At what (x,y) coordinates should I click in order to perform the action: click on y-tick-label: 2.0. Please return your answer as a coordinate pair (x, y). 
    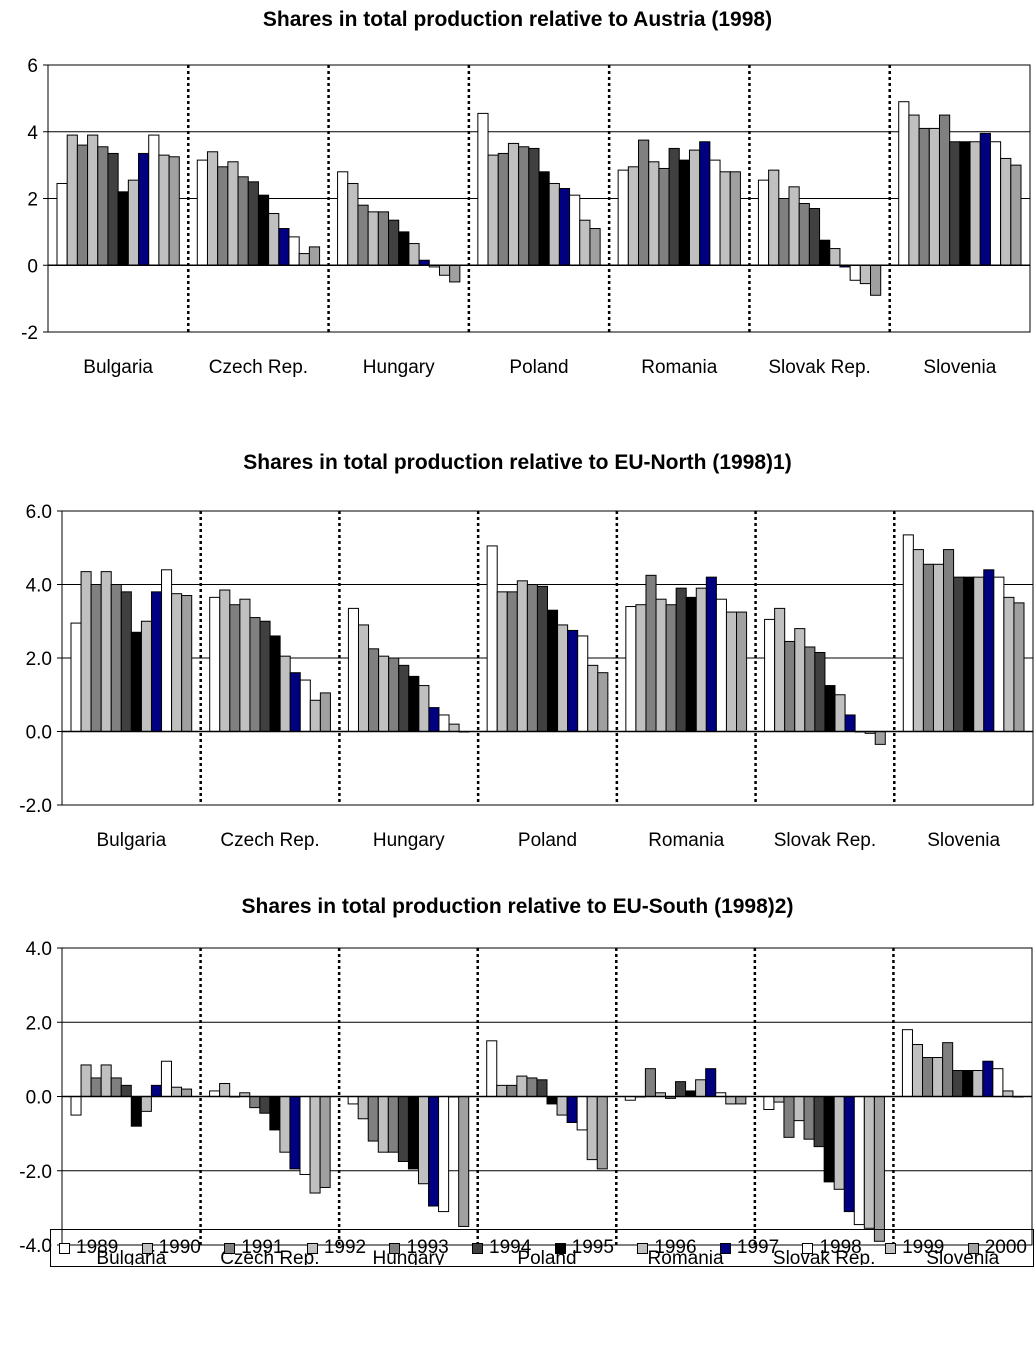
    Looking at the image, I should click on (39, 1023).